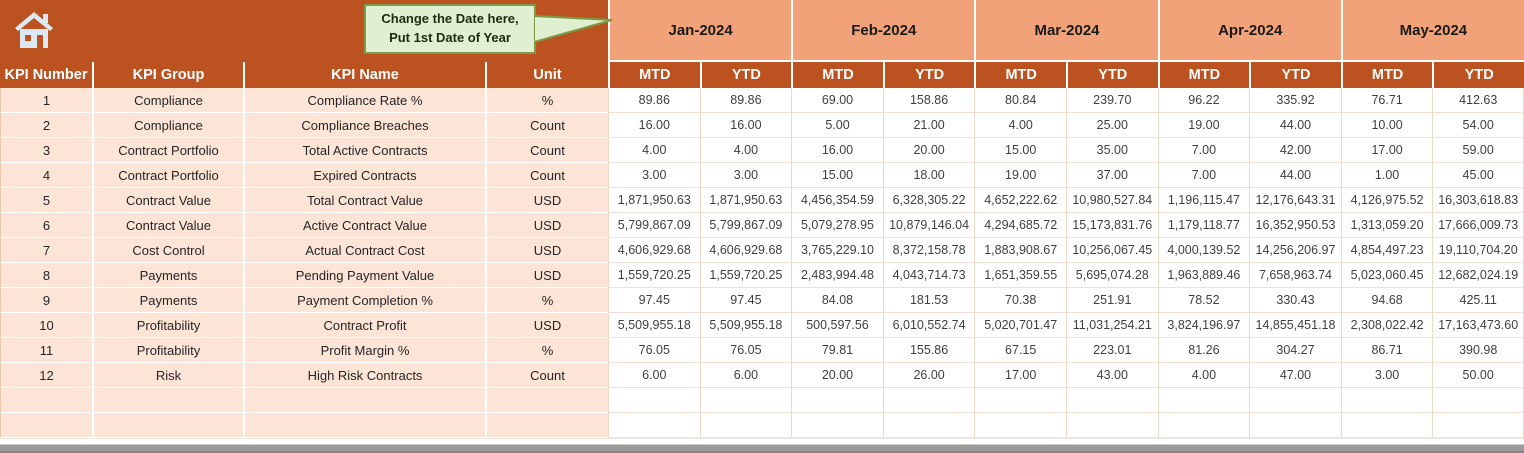 The height and width of the screenshot is (453, 1524). What do you see at coordinates (46, 225) in the screenshot?
I see `kpi-number-cell: 6` at bounding box center [46, 225].